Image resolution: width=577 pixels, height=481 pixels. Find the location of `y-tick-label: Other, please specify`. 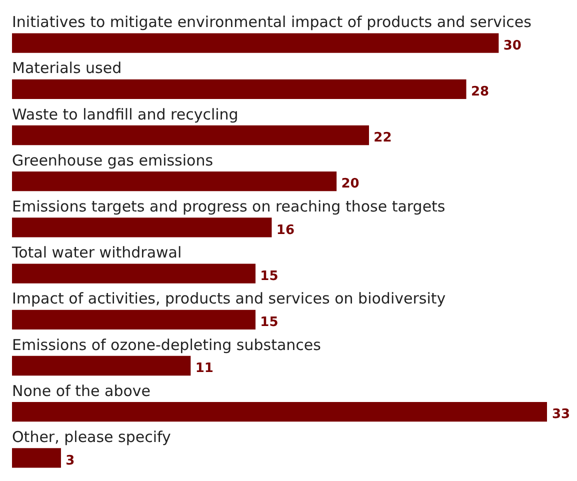

y-tick-label: Other, please specify is located at coordinates (92, 437).